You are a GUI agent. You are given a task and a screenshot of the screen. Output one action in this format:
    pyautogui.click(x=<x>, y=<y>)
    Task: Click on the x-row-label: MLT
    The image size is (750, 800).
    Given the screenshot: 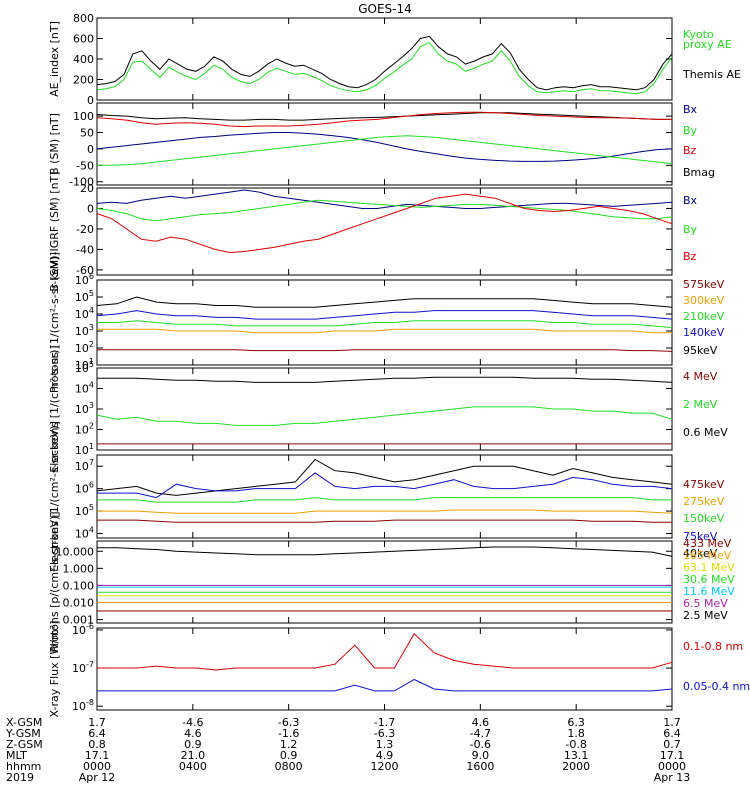 What is the action you would take?
    pyautogui.click(x=16, y=755)
    